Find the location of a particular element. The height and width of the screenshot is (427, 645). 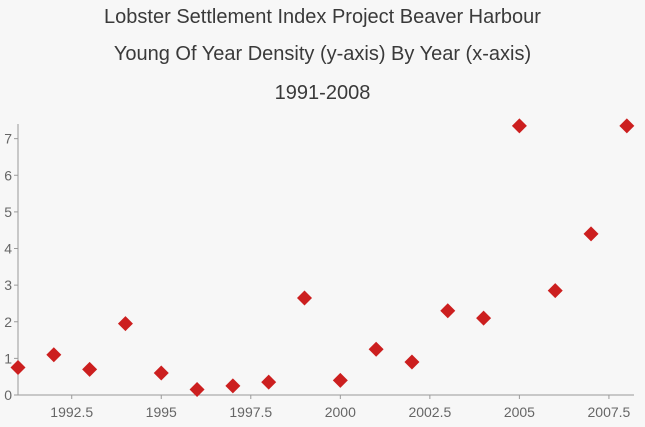

y-tick-label: 1 is located at coordinates (8, 358).